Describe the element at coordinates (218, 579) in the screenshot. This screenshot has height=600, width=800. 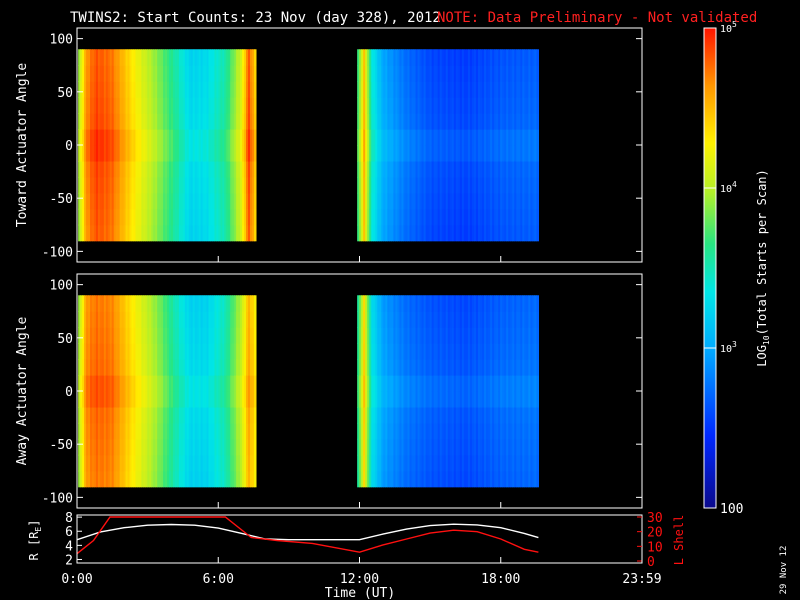
I see `x-tick-label: 6:00` at that location.